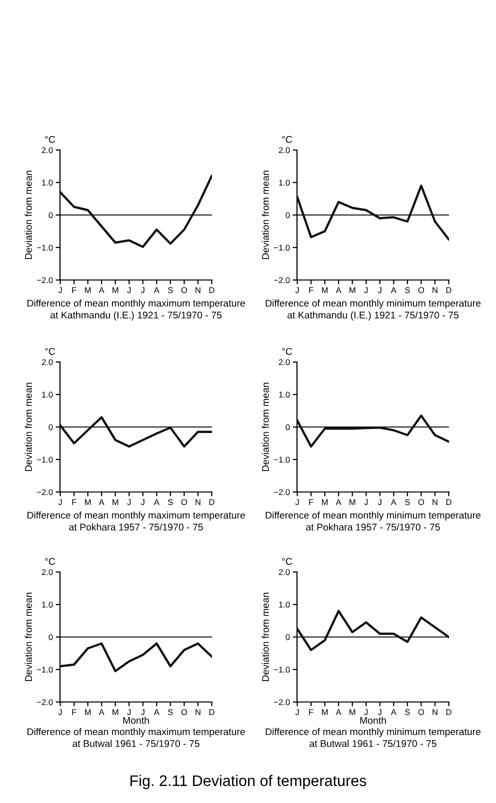 The image size is (496, 803). I want to click on caption: Fig. 2.11 Deviation of temperatures, so click(248, 782).